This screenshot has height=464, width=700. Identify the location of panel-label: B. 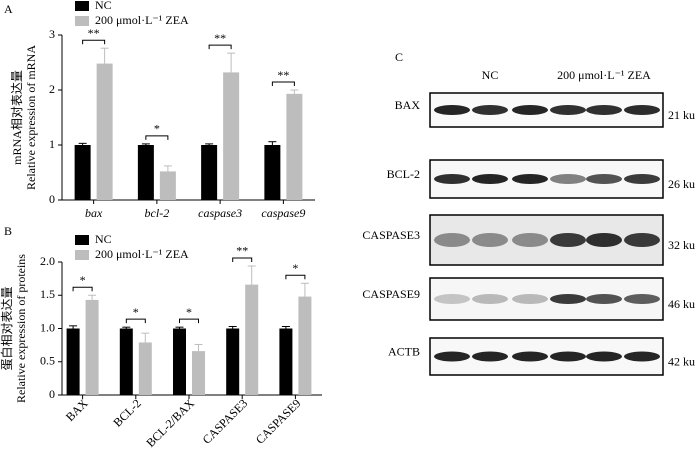
(8, 231).